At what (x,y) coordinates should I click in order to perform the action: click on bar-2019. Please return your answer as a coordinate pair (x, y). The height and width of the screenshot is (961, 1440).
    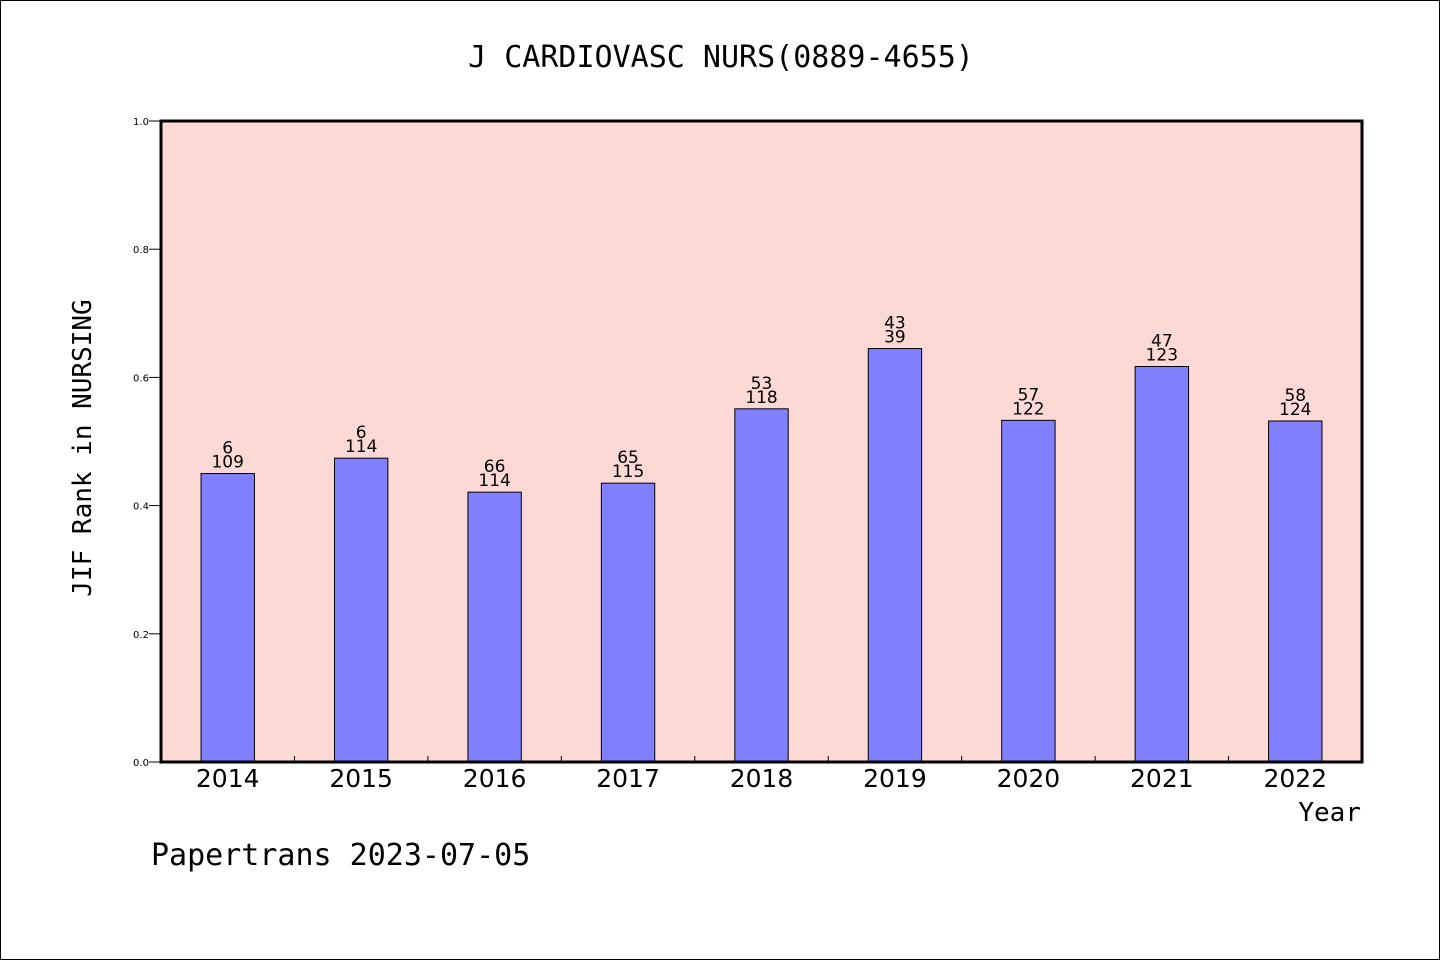
    Looking at the image, I should click on (895, 555).